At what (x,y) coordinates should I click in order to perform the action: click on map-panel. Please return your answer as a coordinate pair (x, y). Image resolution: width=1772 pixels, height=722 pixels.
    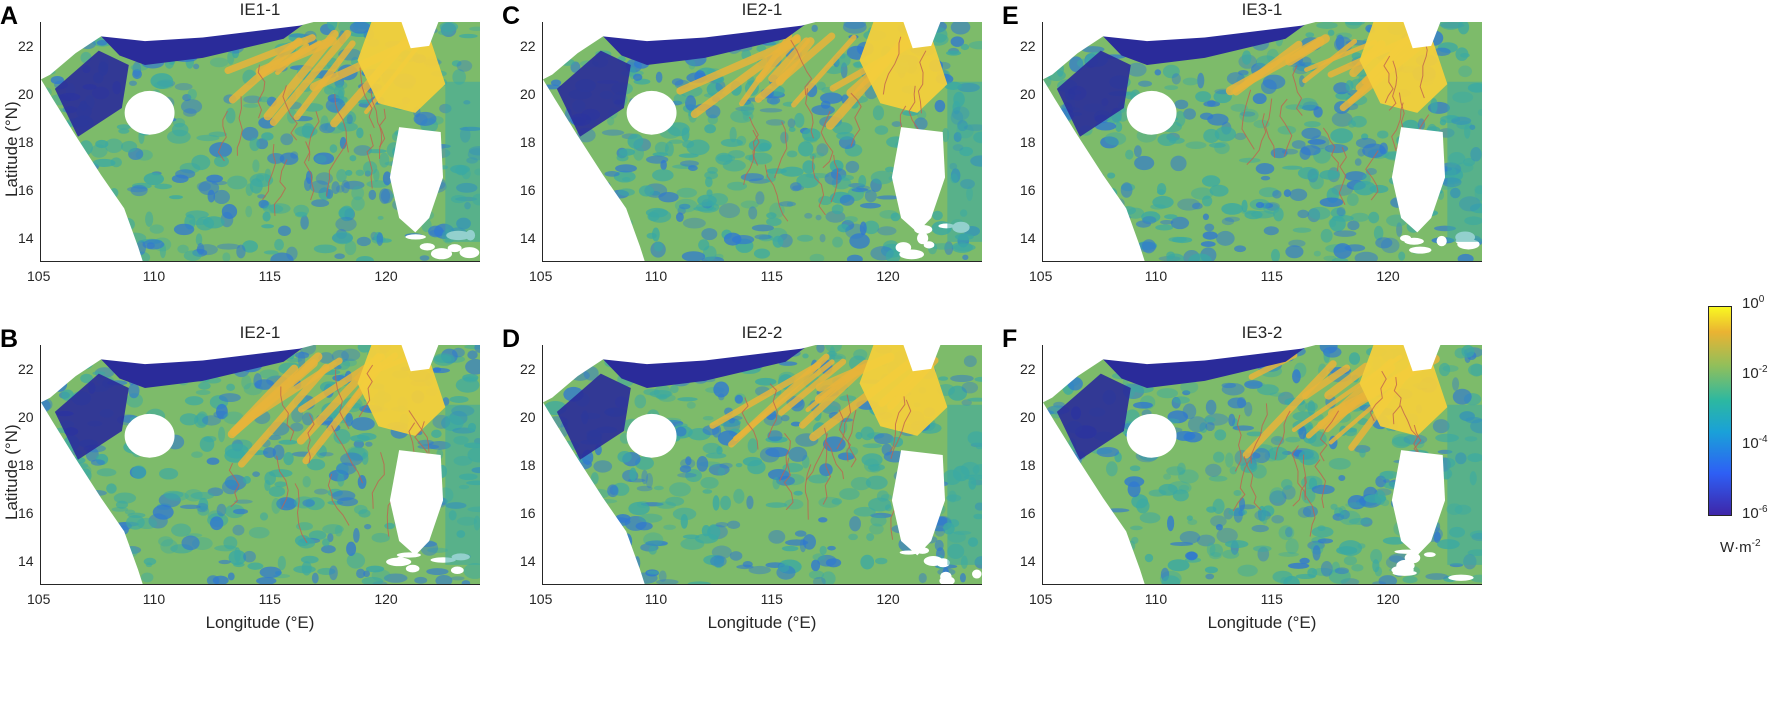
    Looking at the image, I should click on (1262, 465).